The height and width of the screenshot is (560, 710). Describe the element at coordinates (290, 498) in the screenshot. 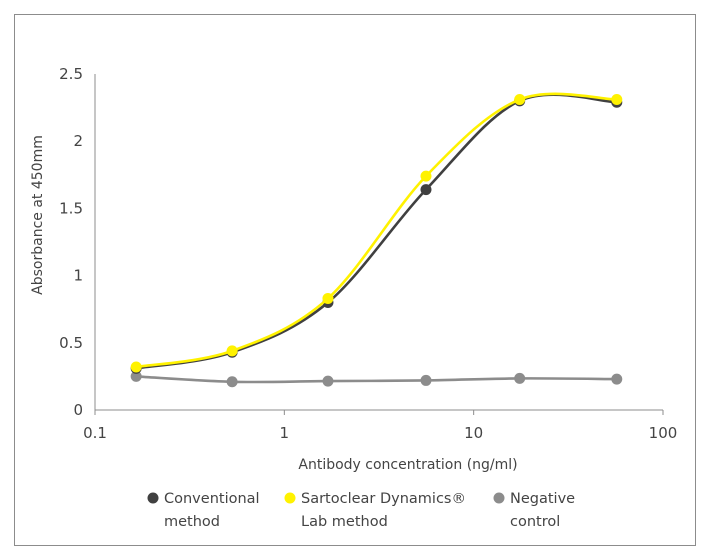

I see `legend-marker-sartoclear` at that location.